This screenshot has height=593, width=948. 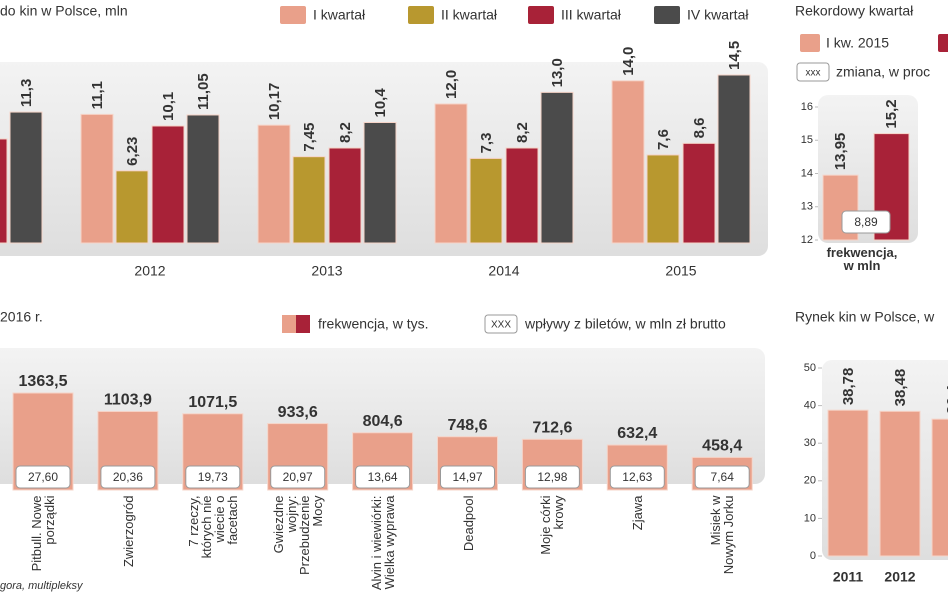 What do you see at coordinates (807, 240) in the screenshot?
I see `y-tick-label: 12` at bounding box center [807, 240].